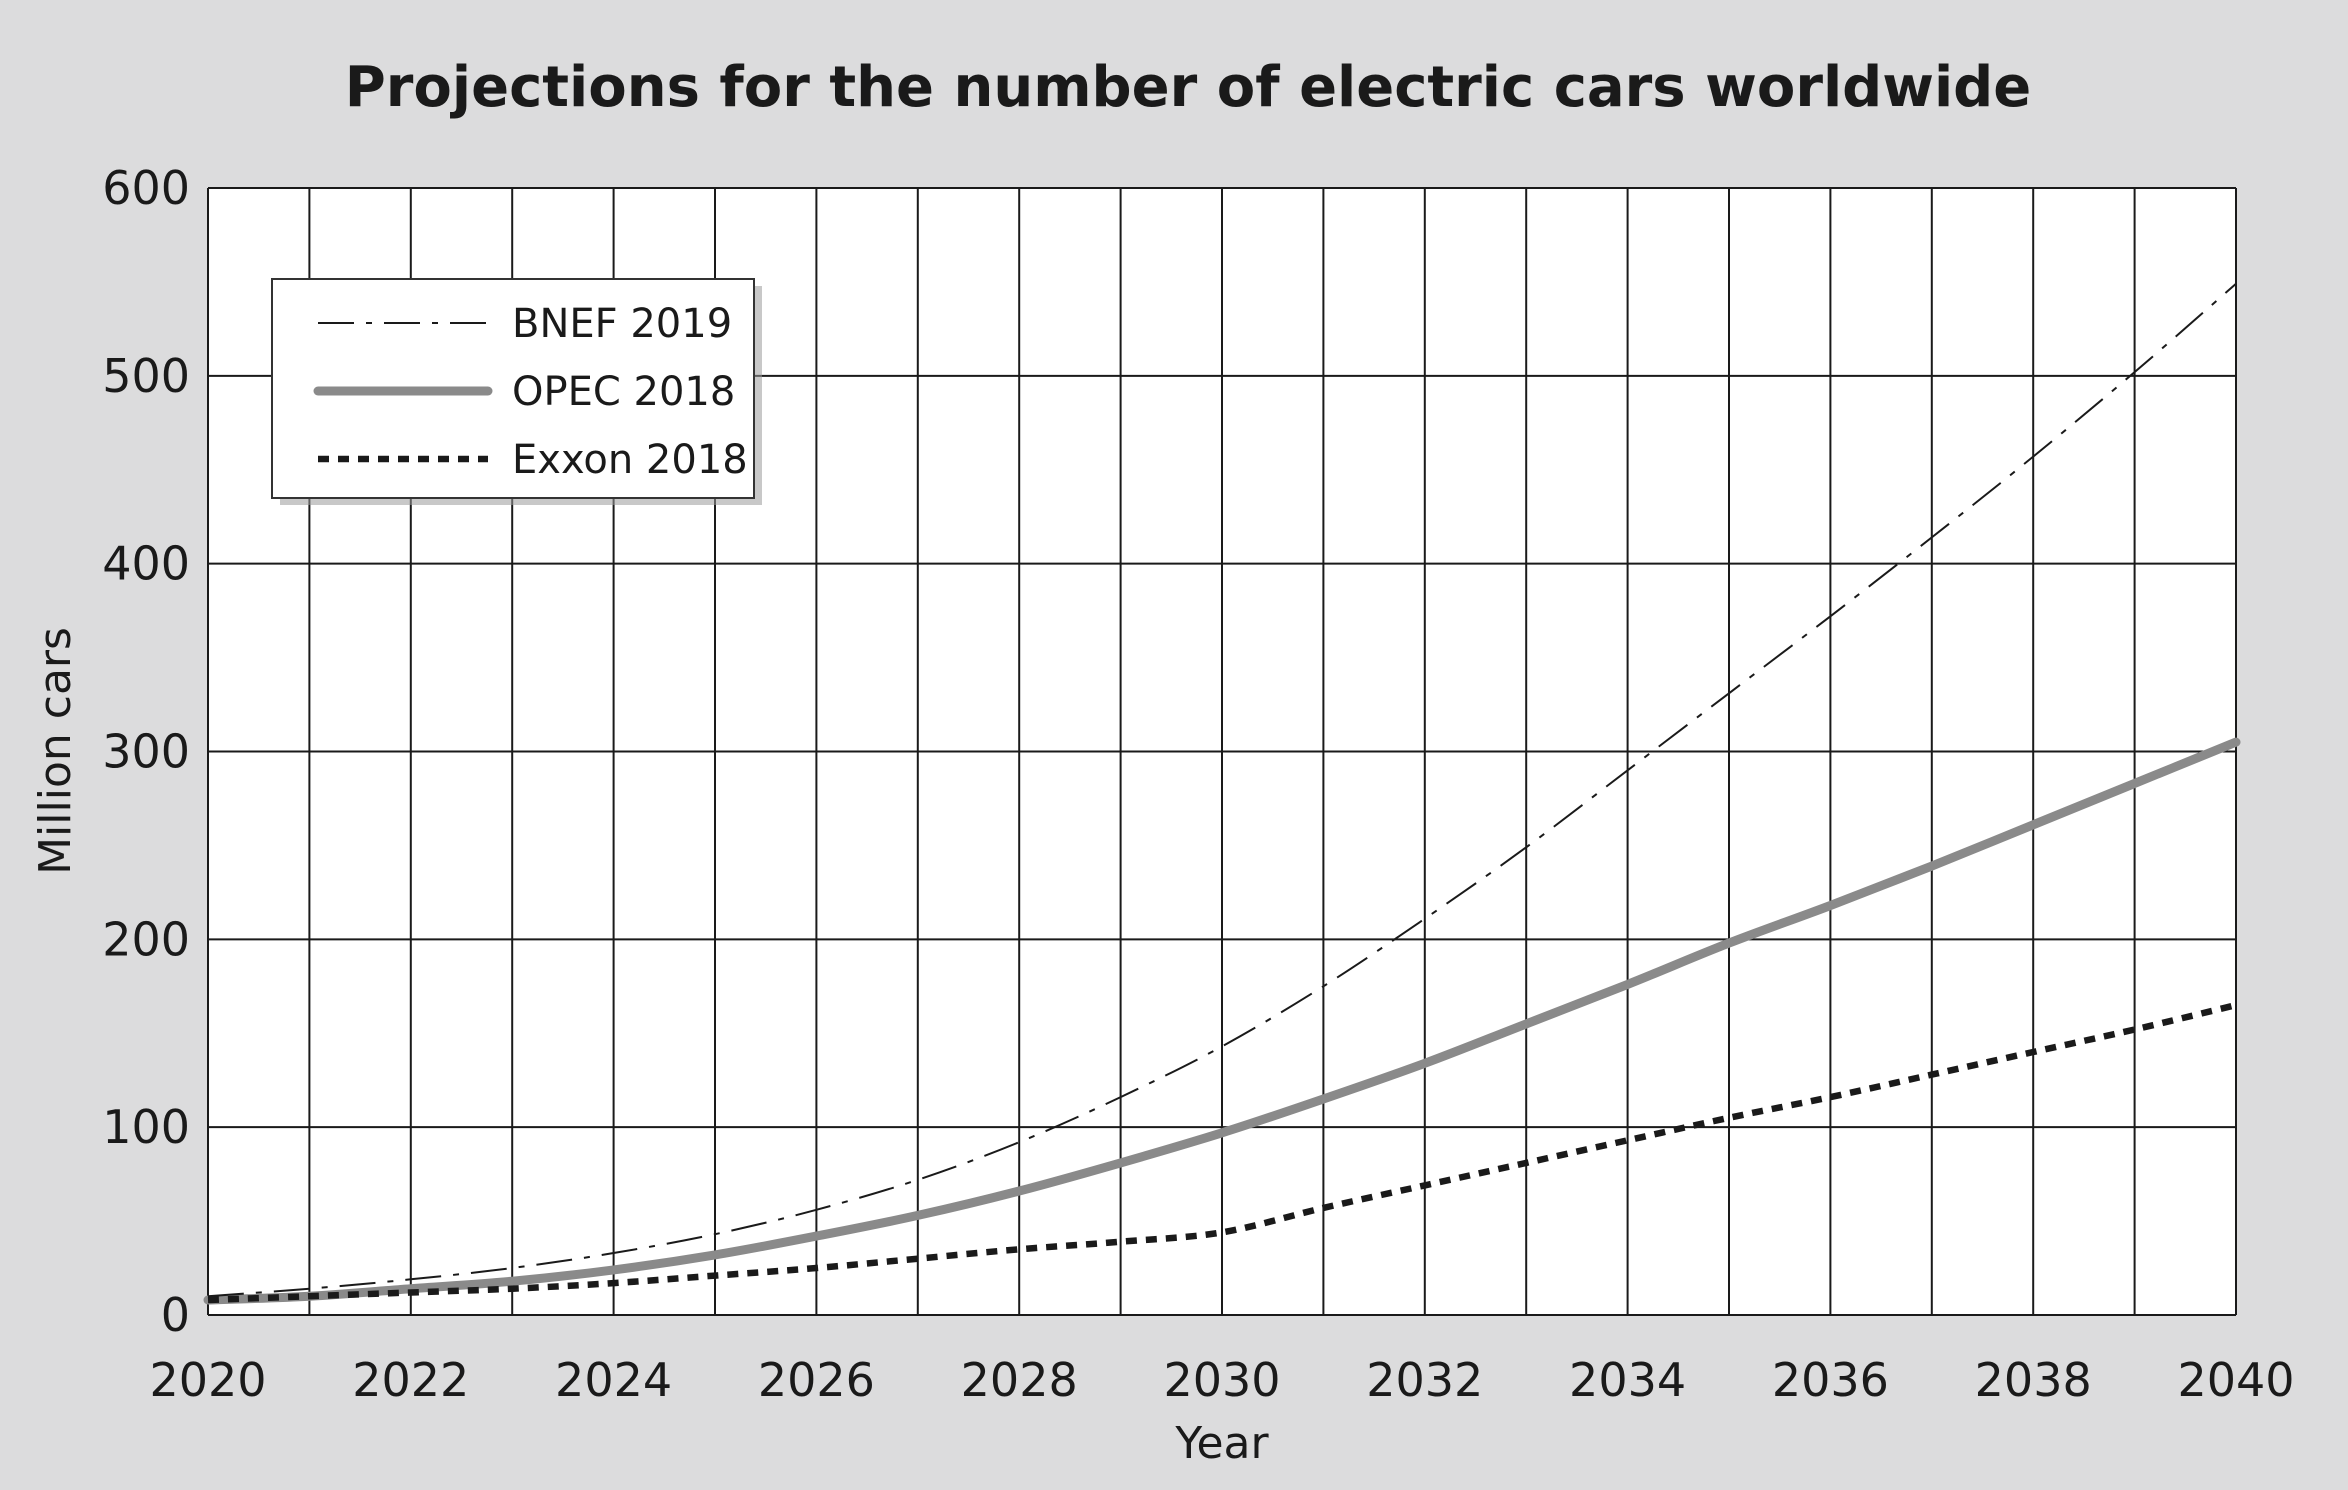 This screenshot has height=1490, width=2348. What do you see at coordinates (146, 564) in the screenshot?
I see `y-tick-label: 400` at bounding box center [146, 564].